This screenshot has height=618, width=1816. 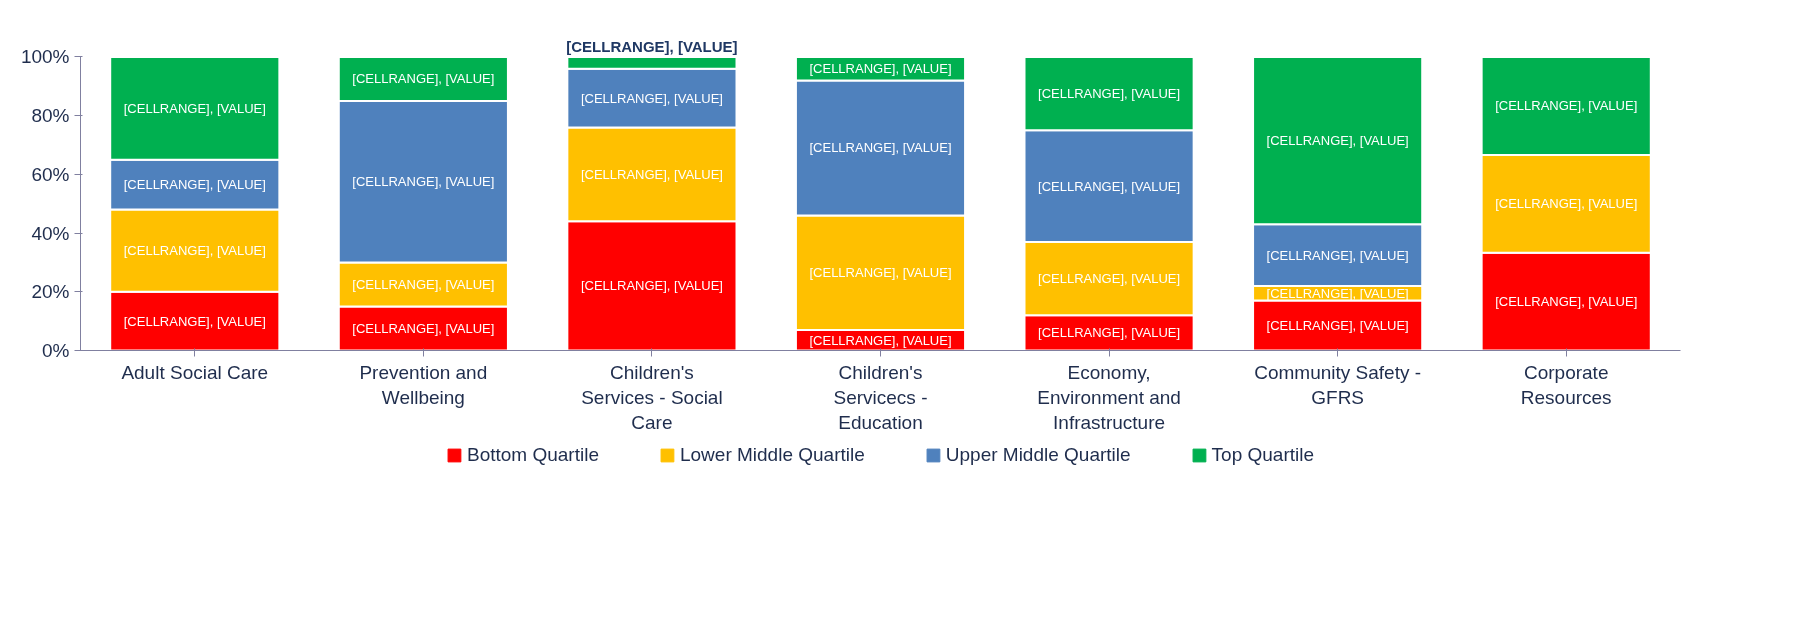 What do you see at coordinates (652, 397) in the screenshot?
I see `x-tick-label: Children's Services - Social Care` at bounding box center [652, 397].